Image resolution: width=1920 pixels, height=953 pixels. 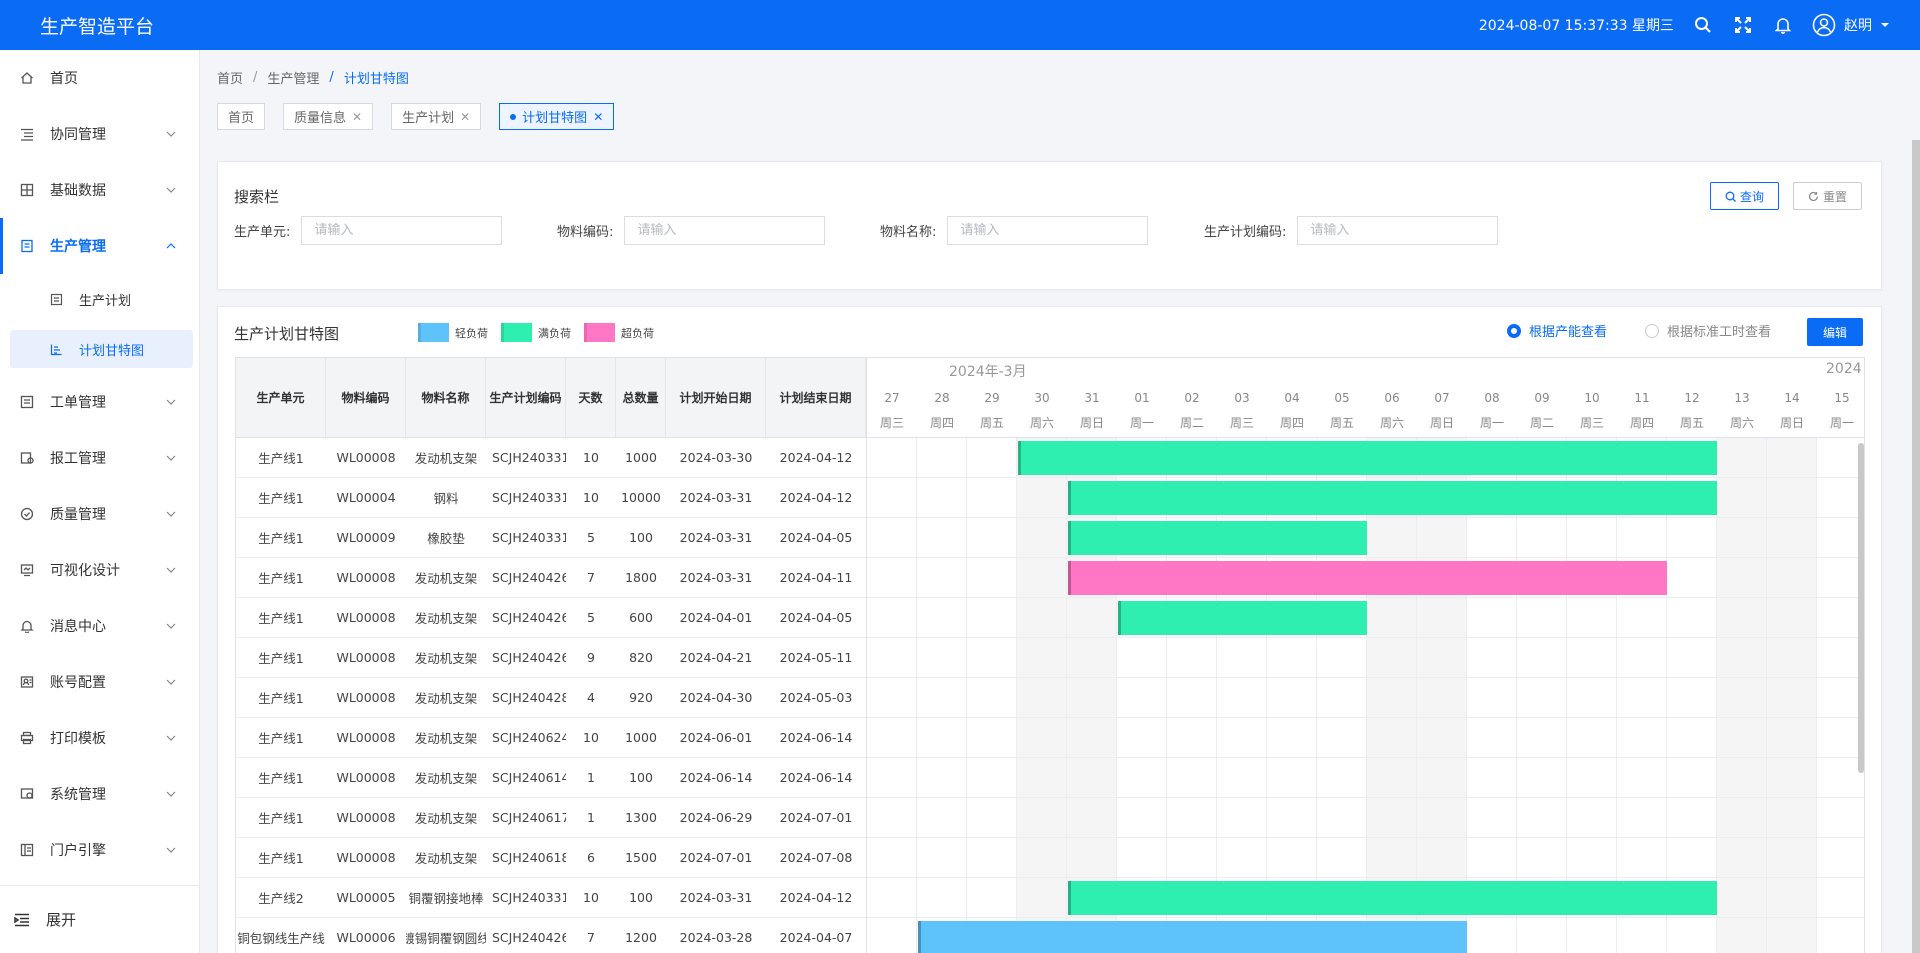 I want to click on field-label: 生产单元:, so click(x=262, y=232).